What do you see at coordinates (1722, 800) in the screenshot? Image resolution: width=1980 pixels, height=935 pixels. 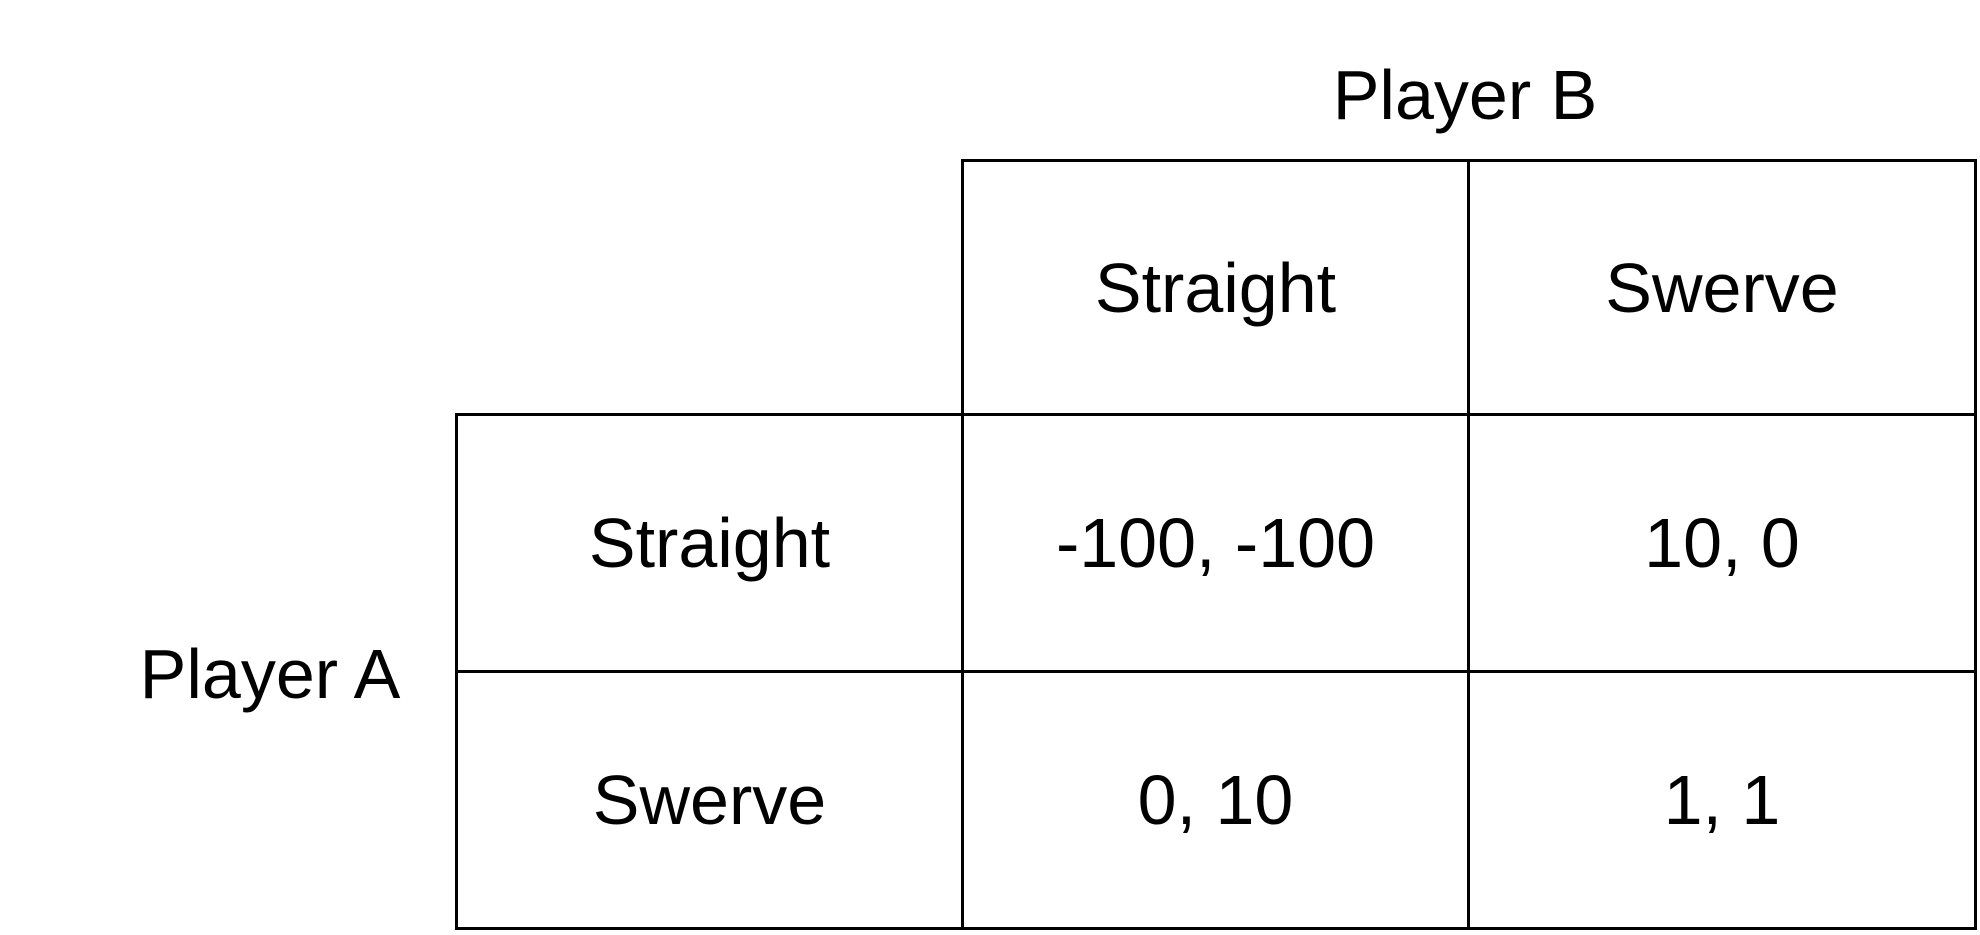 I see `payoff-cell-swerve-swerve: 1, 1` at bounding box center [1722, 800].